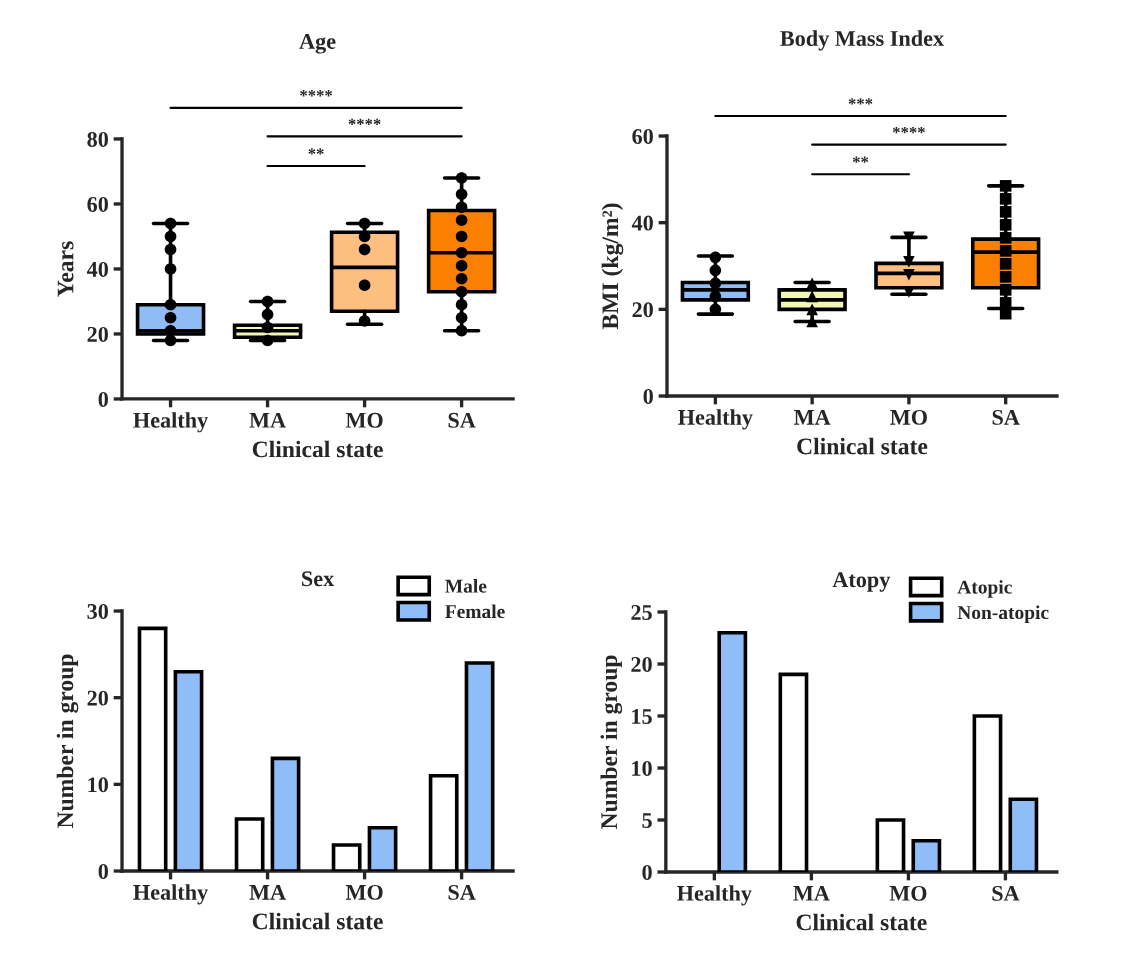  I want to click on chart-title: Atopy, so click(861, 582).